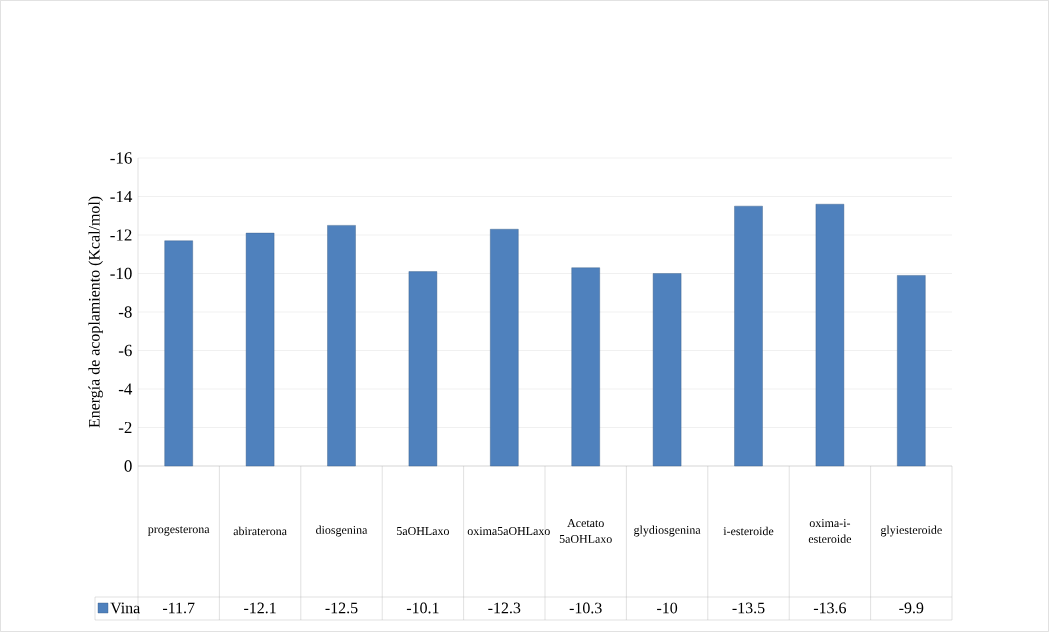 The height and width of the screenshot is (632, 1049). What do you see at coordinates (667, 608) in the screenshot?
I see `data-label: -10` at bounding box center [667, 608].